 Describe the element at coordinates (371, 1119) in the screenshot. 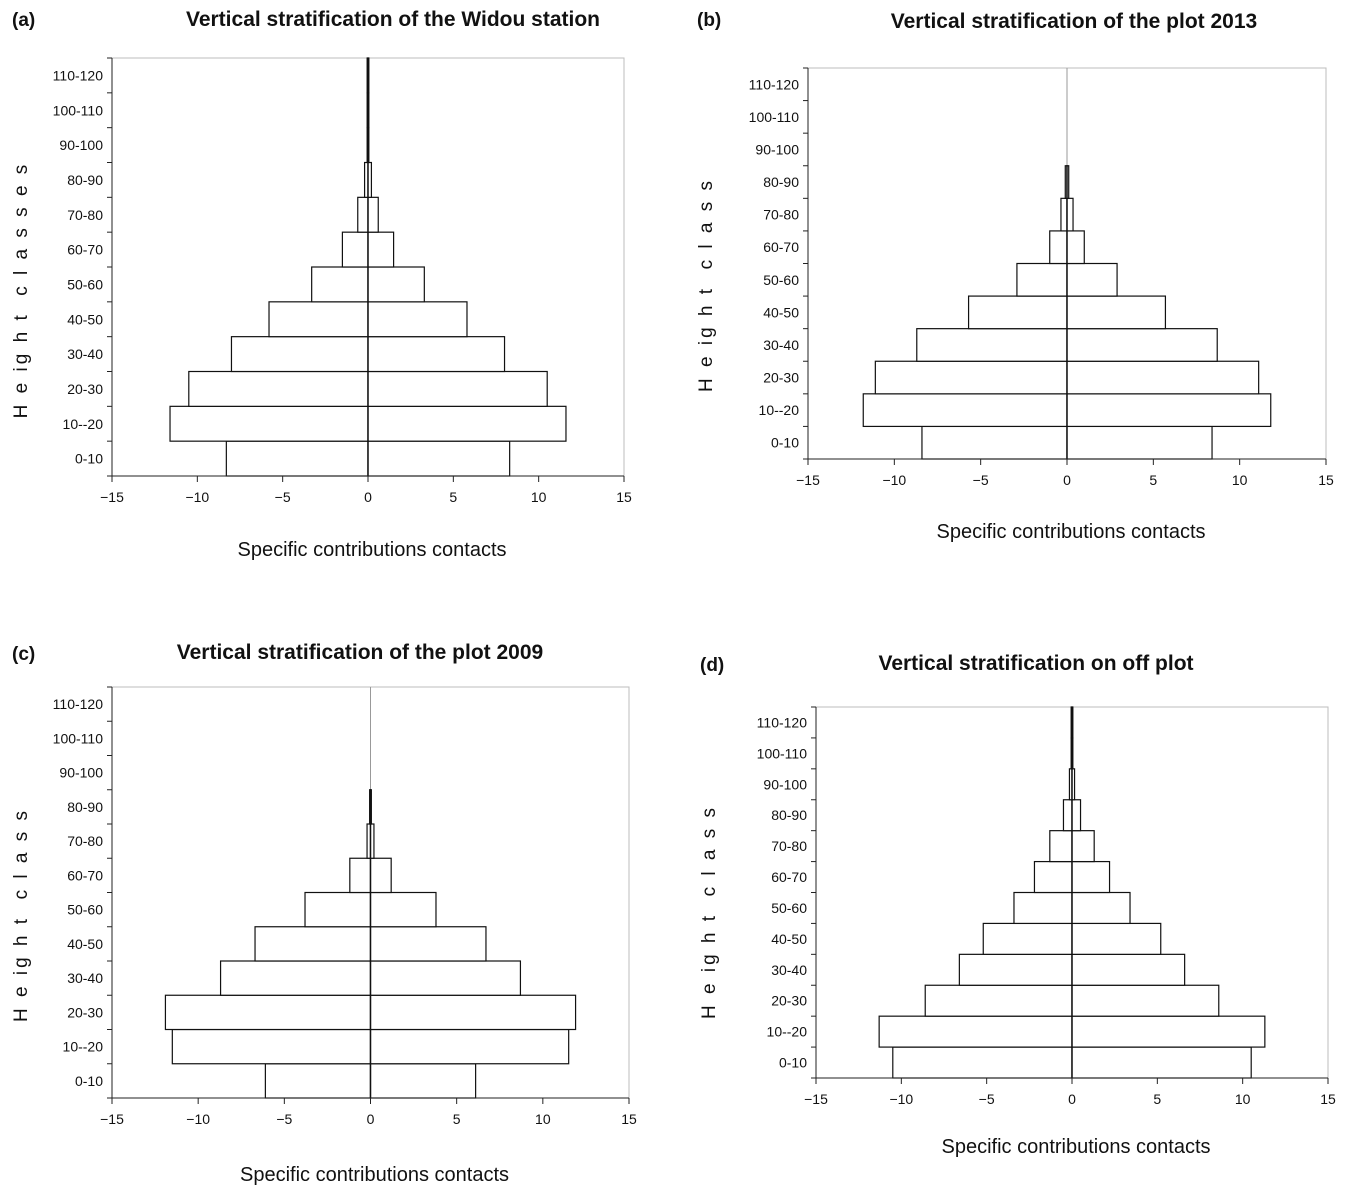

I see `x-tick-label: 0` at that location.